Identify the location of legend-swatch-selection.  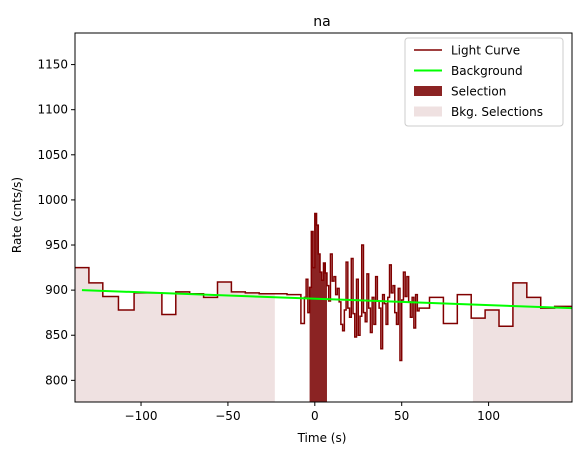
(428, 91).